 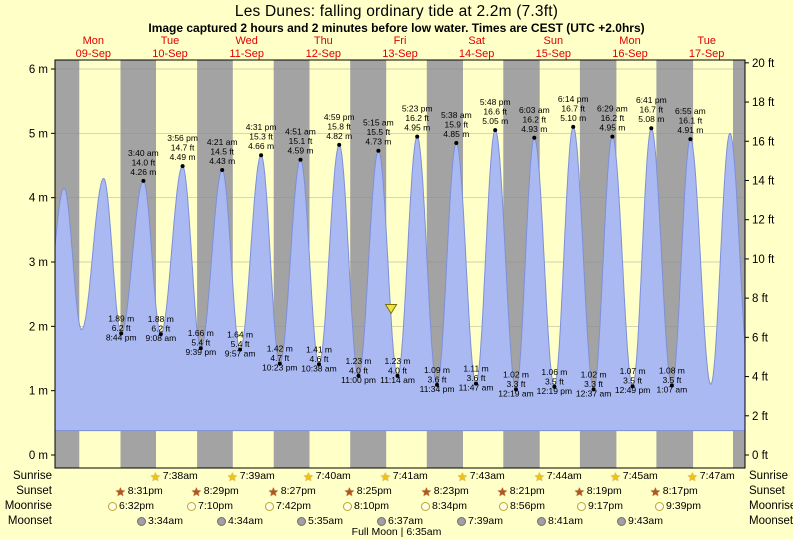 What do you see at coordinates (672, 390) in the screenshot?
I see `low-tide-annotation: 1:07 am` at bounding box center [672, 390].